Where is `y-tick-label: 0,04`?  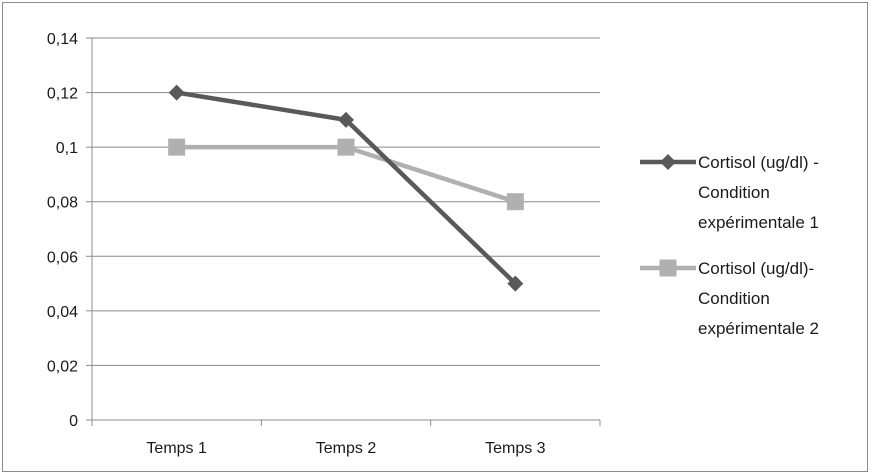 y-tick-label: 0,04 is located at coordinates (62, 312).